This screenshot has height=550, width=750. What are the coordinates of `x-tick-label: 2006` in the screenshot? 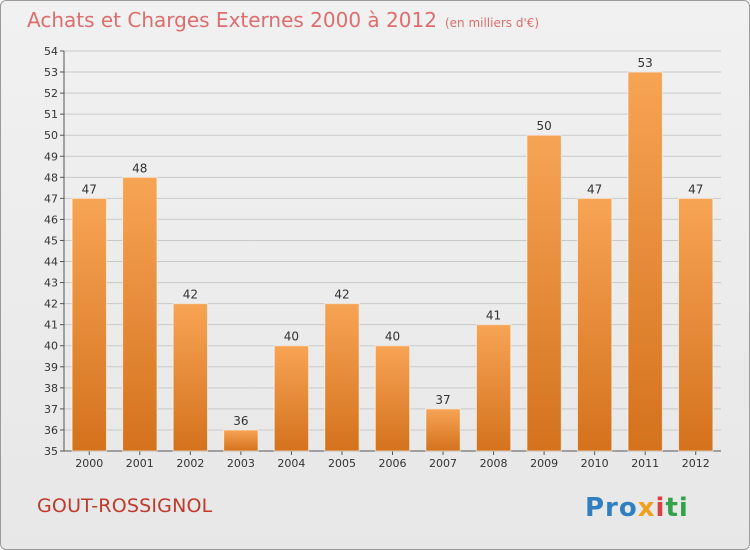 It's located at (393, 463).